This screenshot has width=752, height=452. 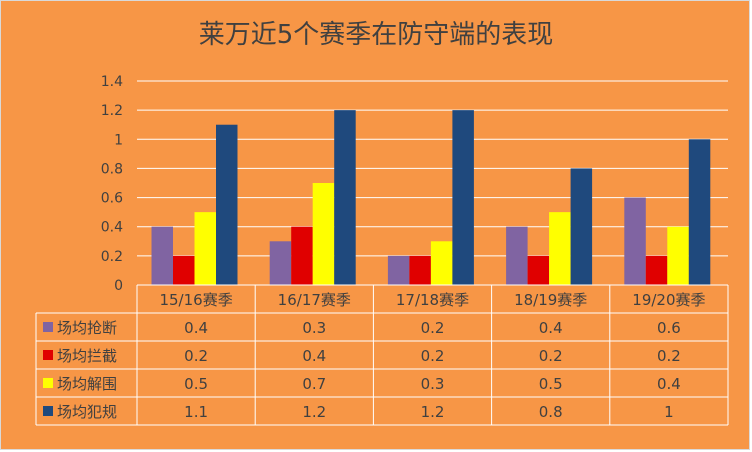 What do you see at coordinates (668, 300) in the screenshot?
I see `x-tick-label: 19/20赛季` at bounding box center [668, 300].